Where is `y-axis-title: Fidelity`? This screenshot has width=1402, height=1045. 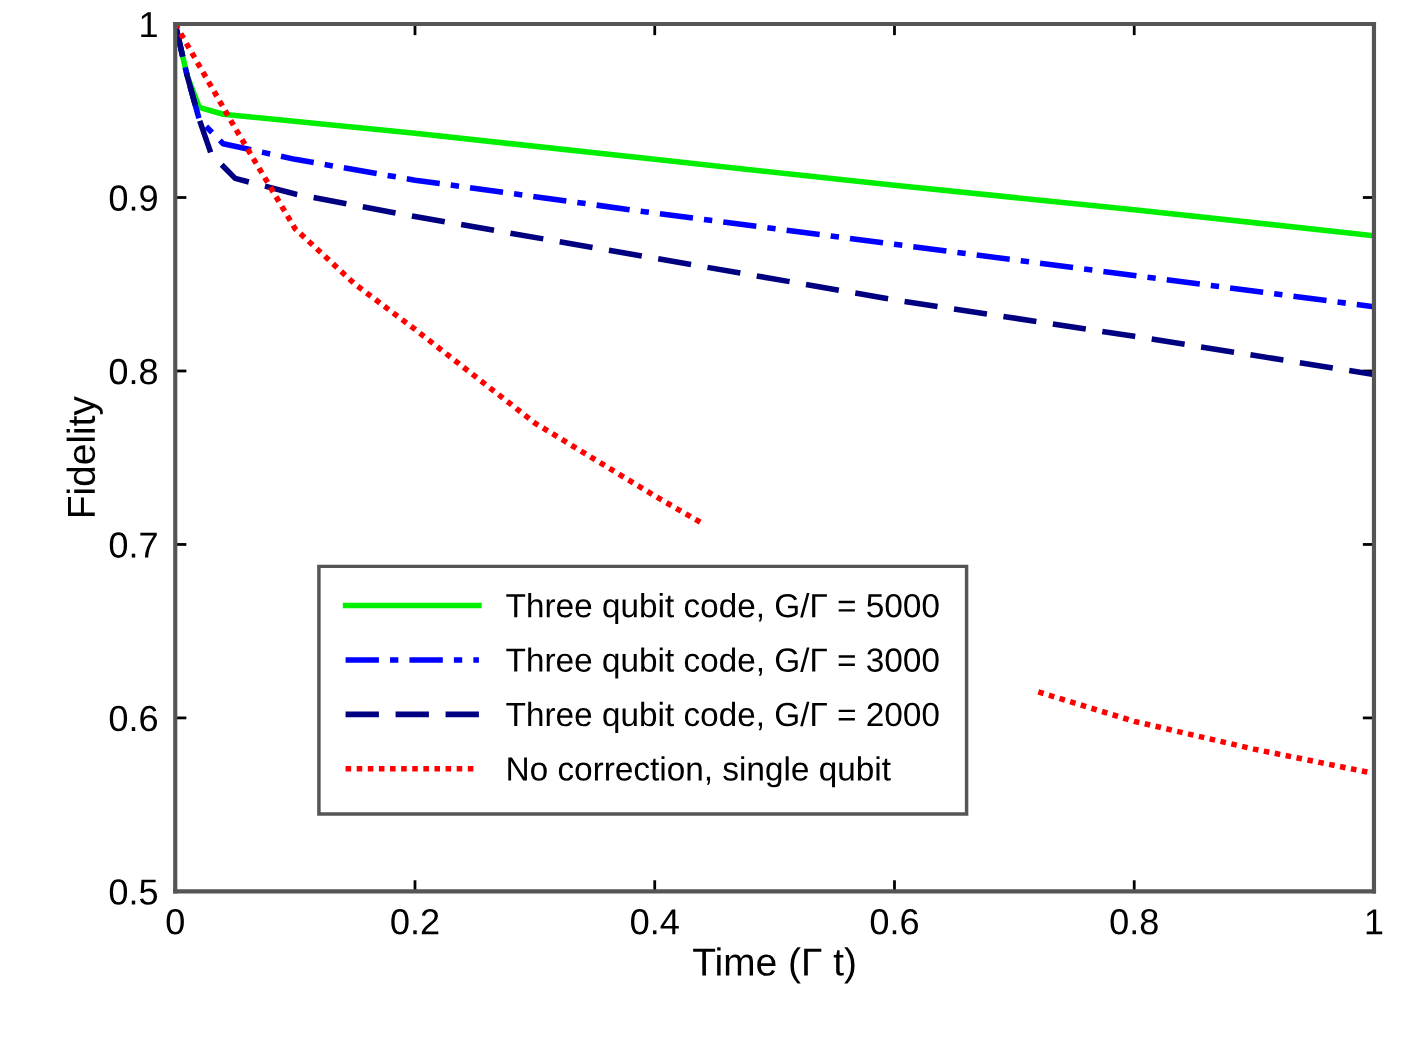 y-axis-title: Fidelity is located at coordinates (84, 456).